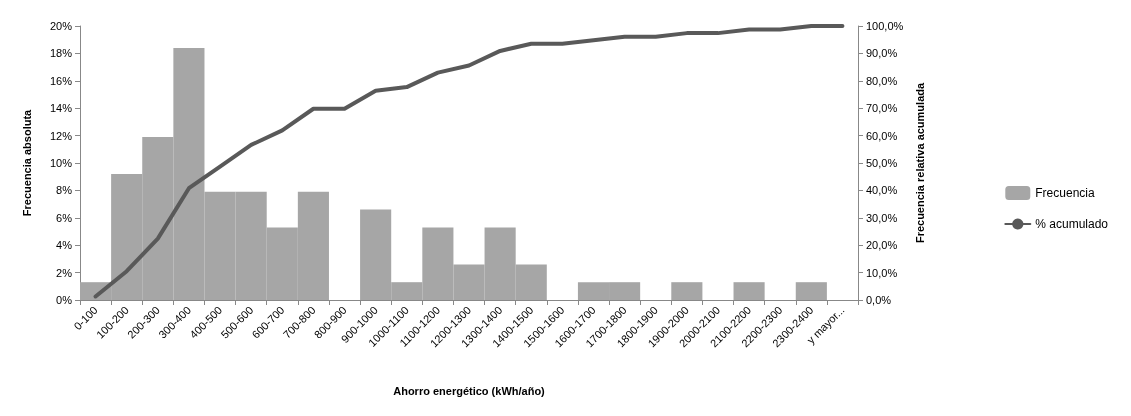  Describe the element at coordinates (26, 162) in the screenshot. I see `y-axis-title: Frecuencia absoluta` at that location.